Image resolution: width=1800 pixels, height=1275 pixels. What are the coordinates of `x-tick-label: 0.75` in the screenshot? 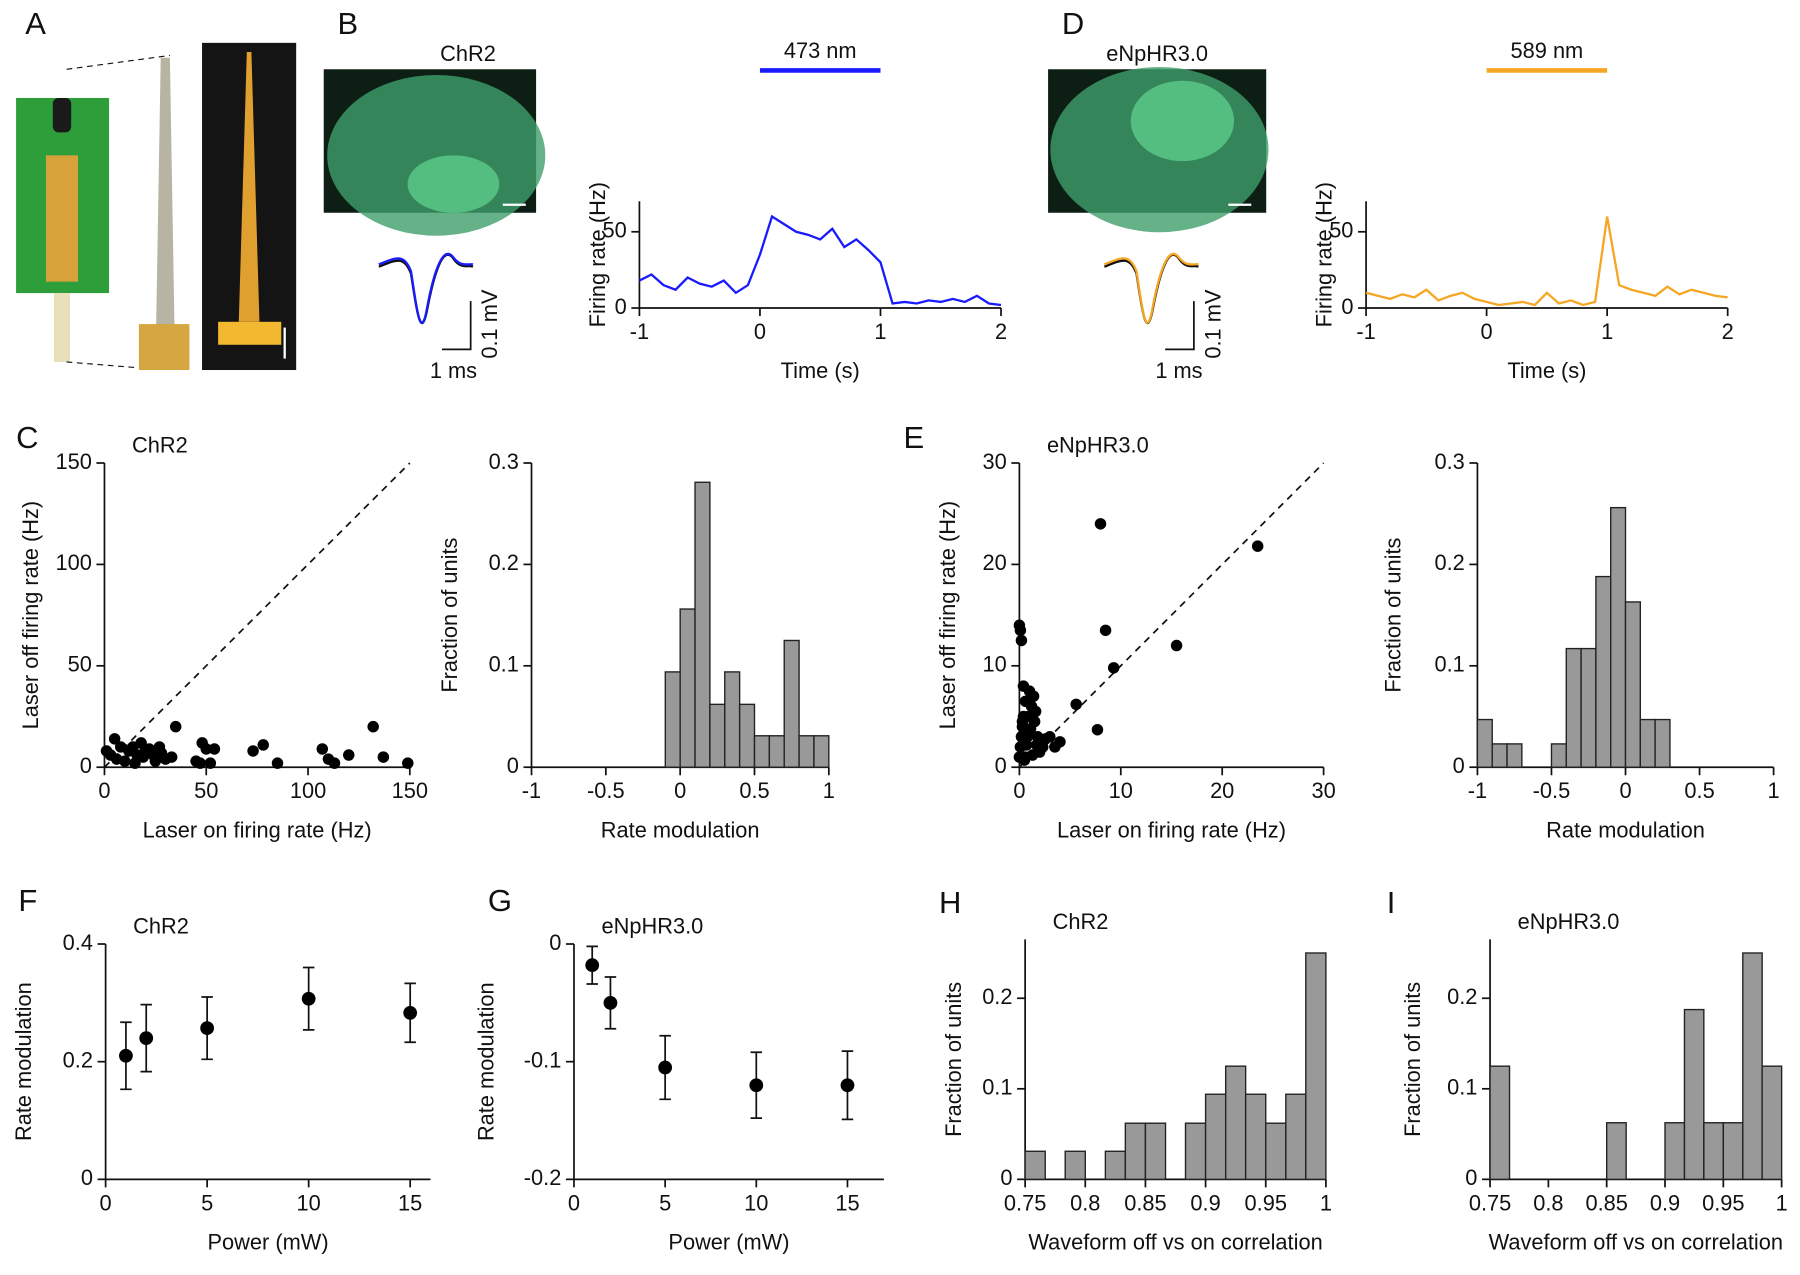 It's located at (1025, 1202).